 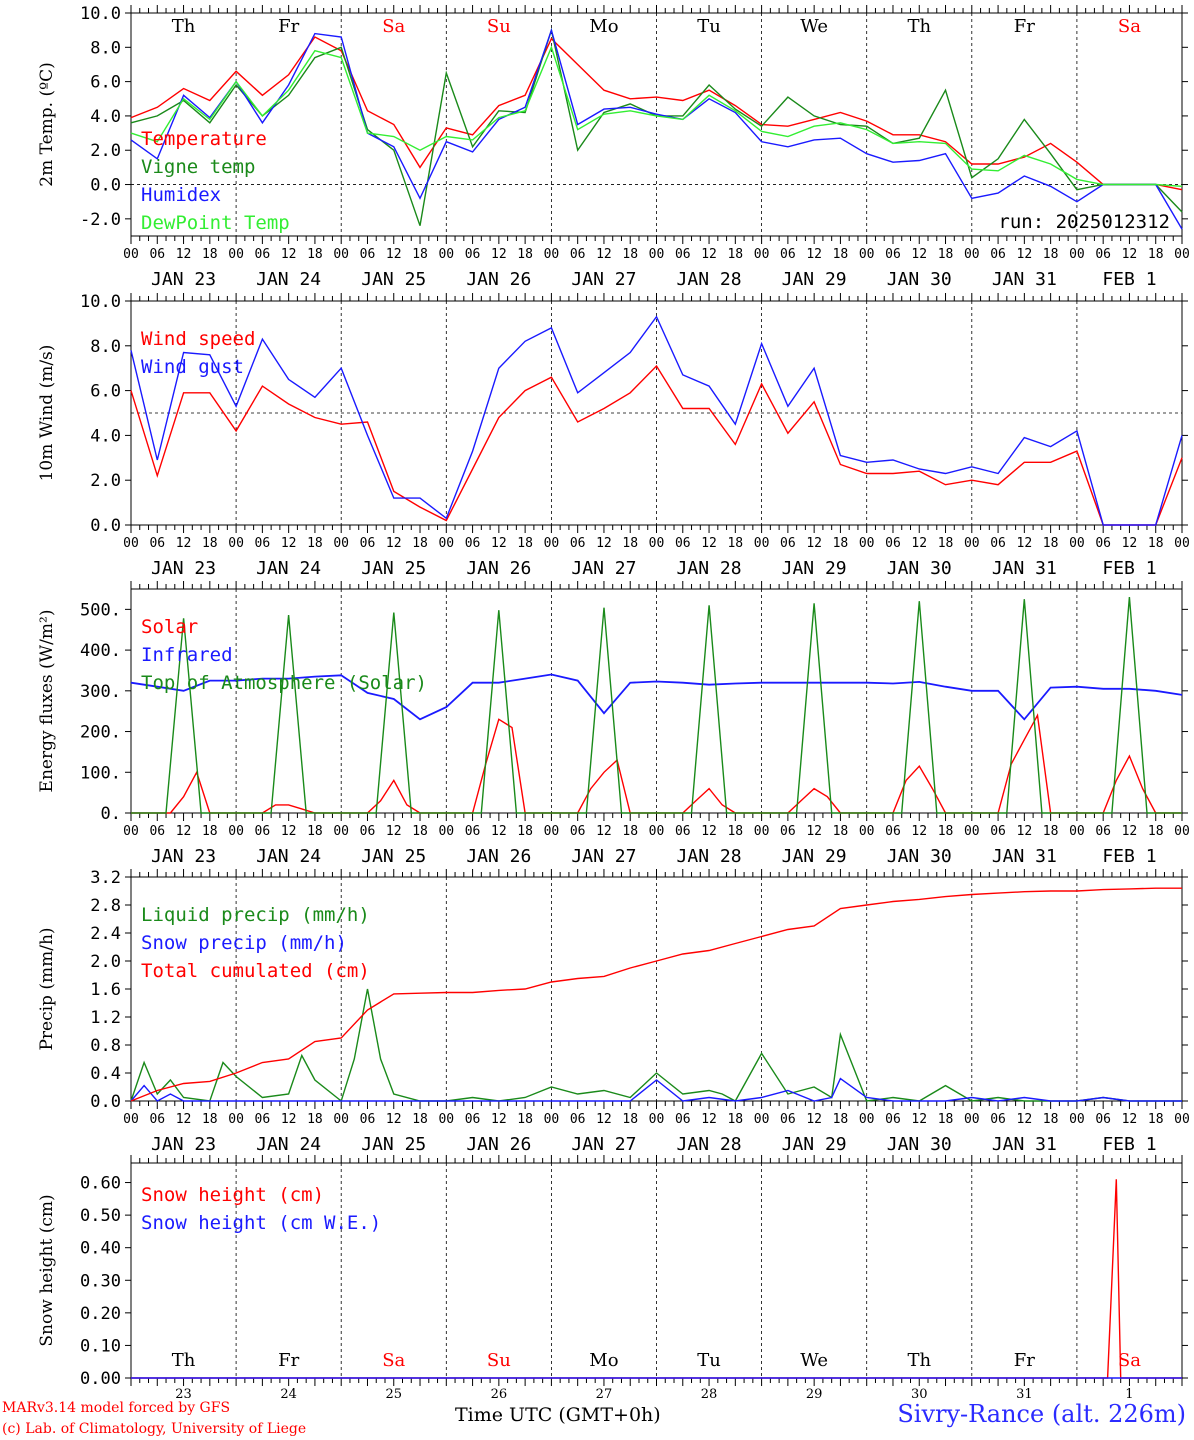 I want to click on day-label: JAN 27, so click(x=603, y=856).